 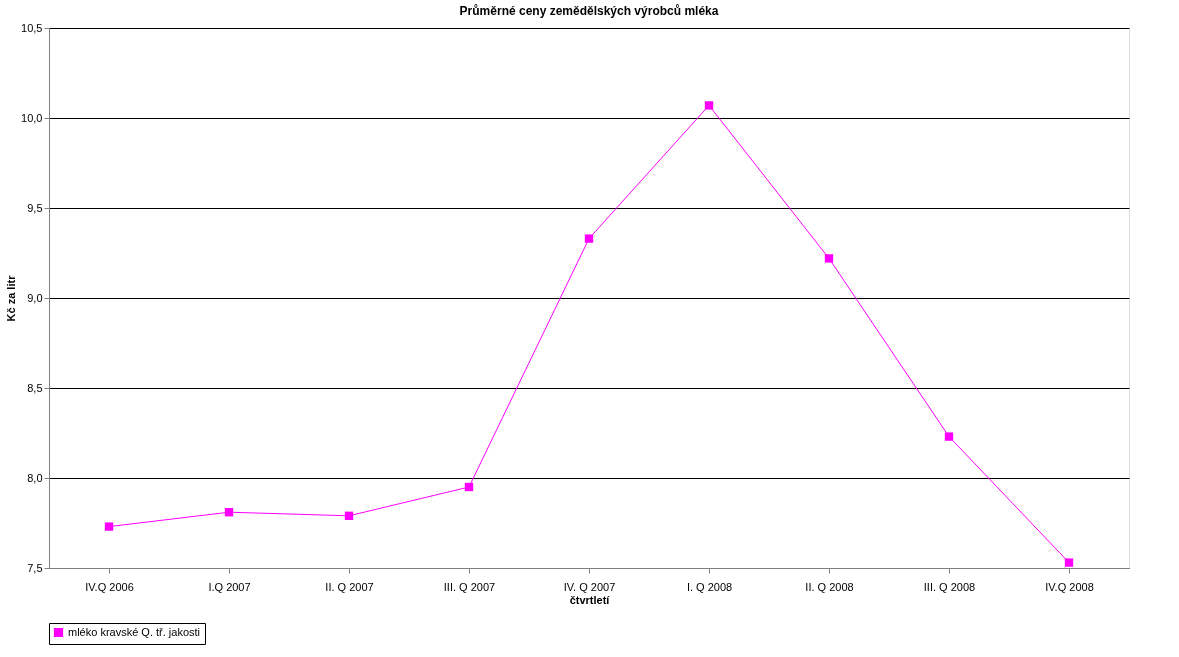 I want to click on x-tick-label: III. Q 2008, so click(x=949, y=586).